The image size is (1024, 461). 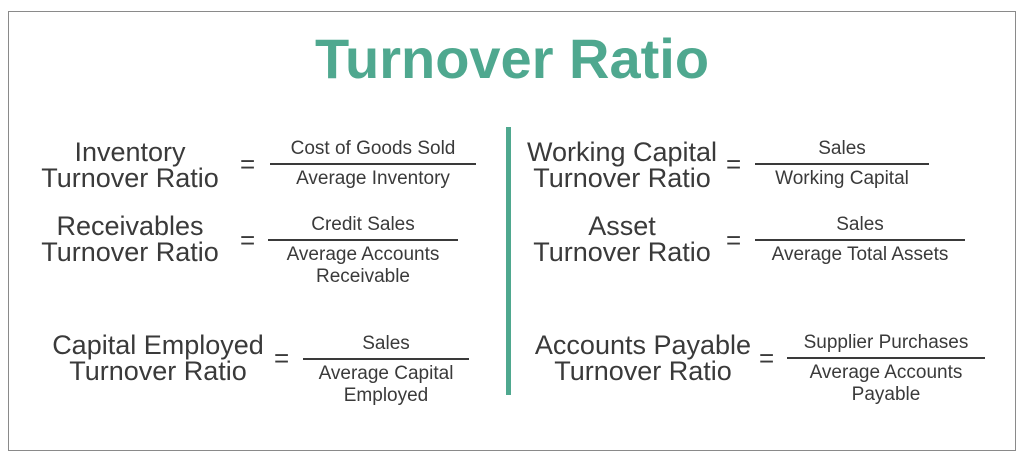 I want to click on capital-employed-fraction: Sales Average Capital Employed, so click(x=386, y=370).